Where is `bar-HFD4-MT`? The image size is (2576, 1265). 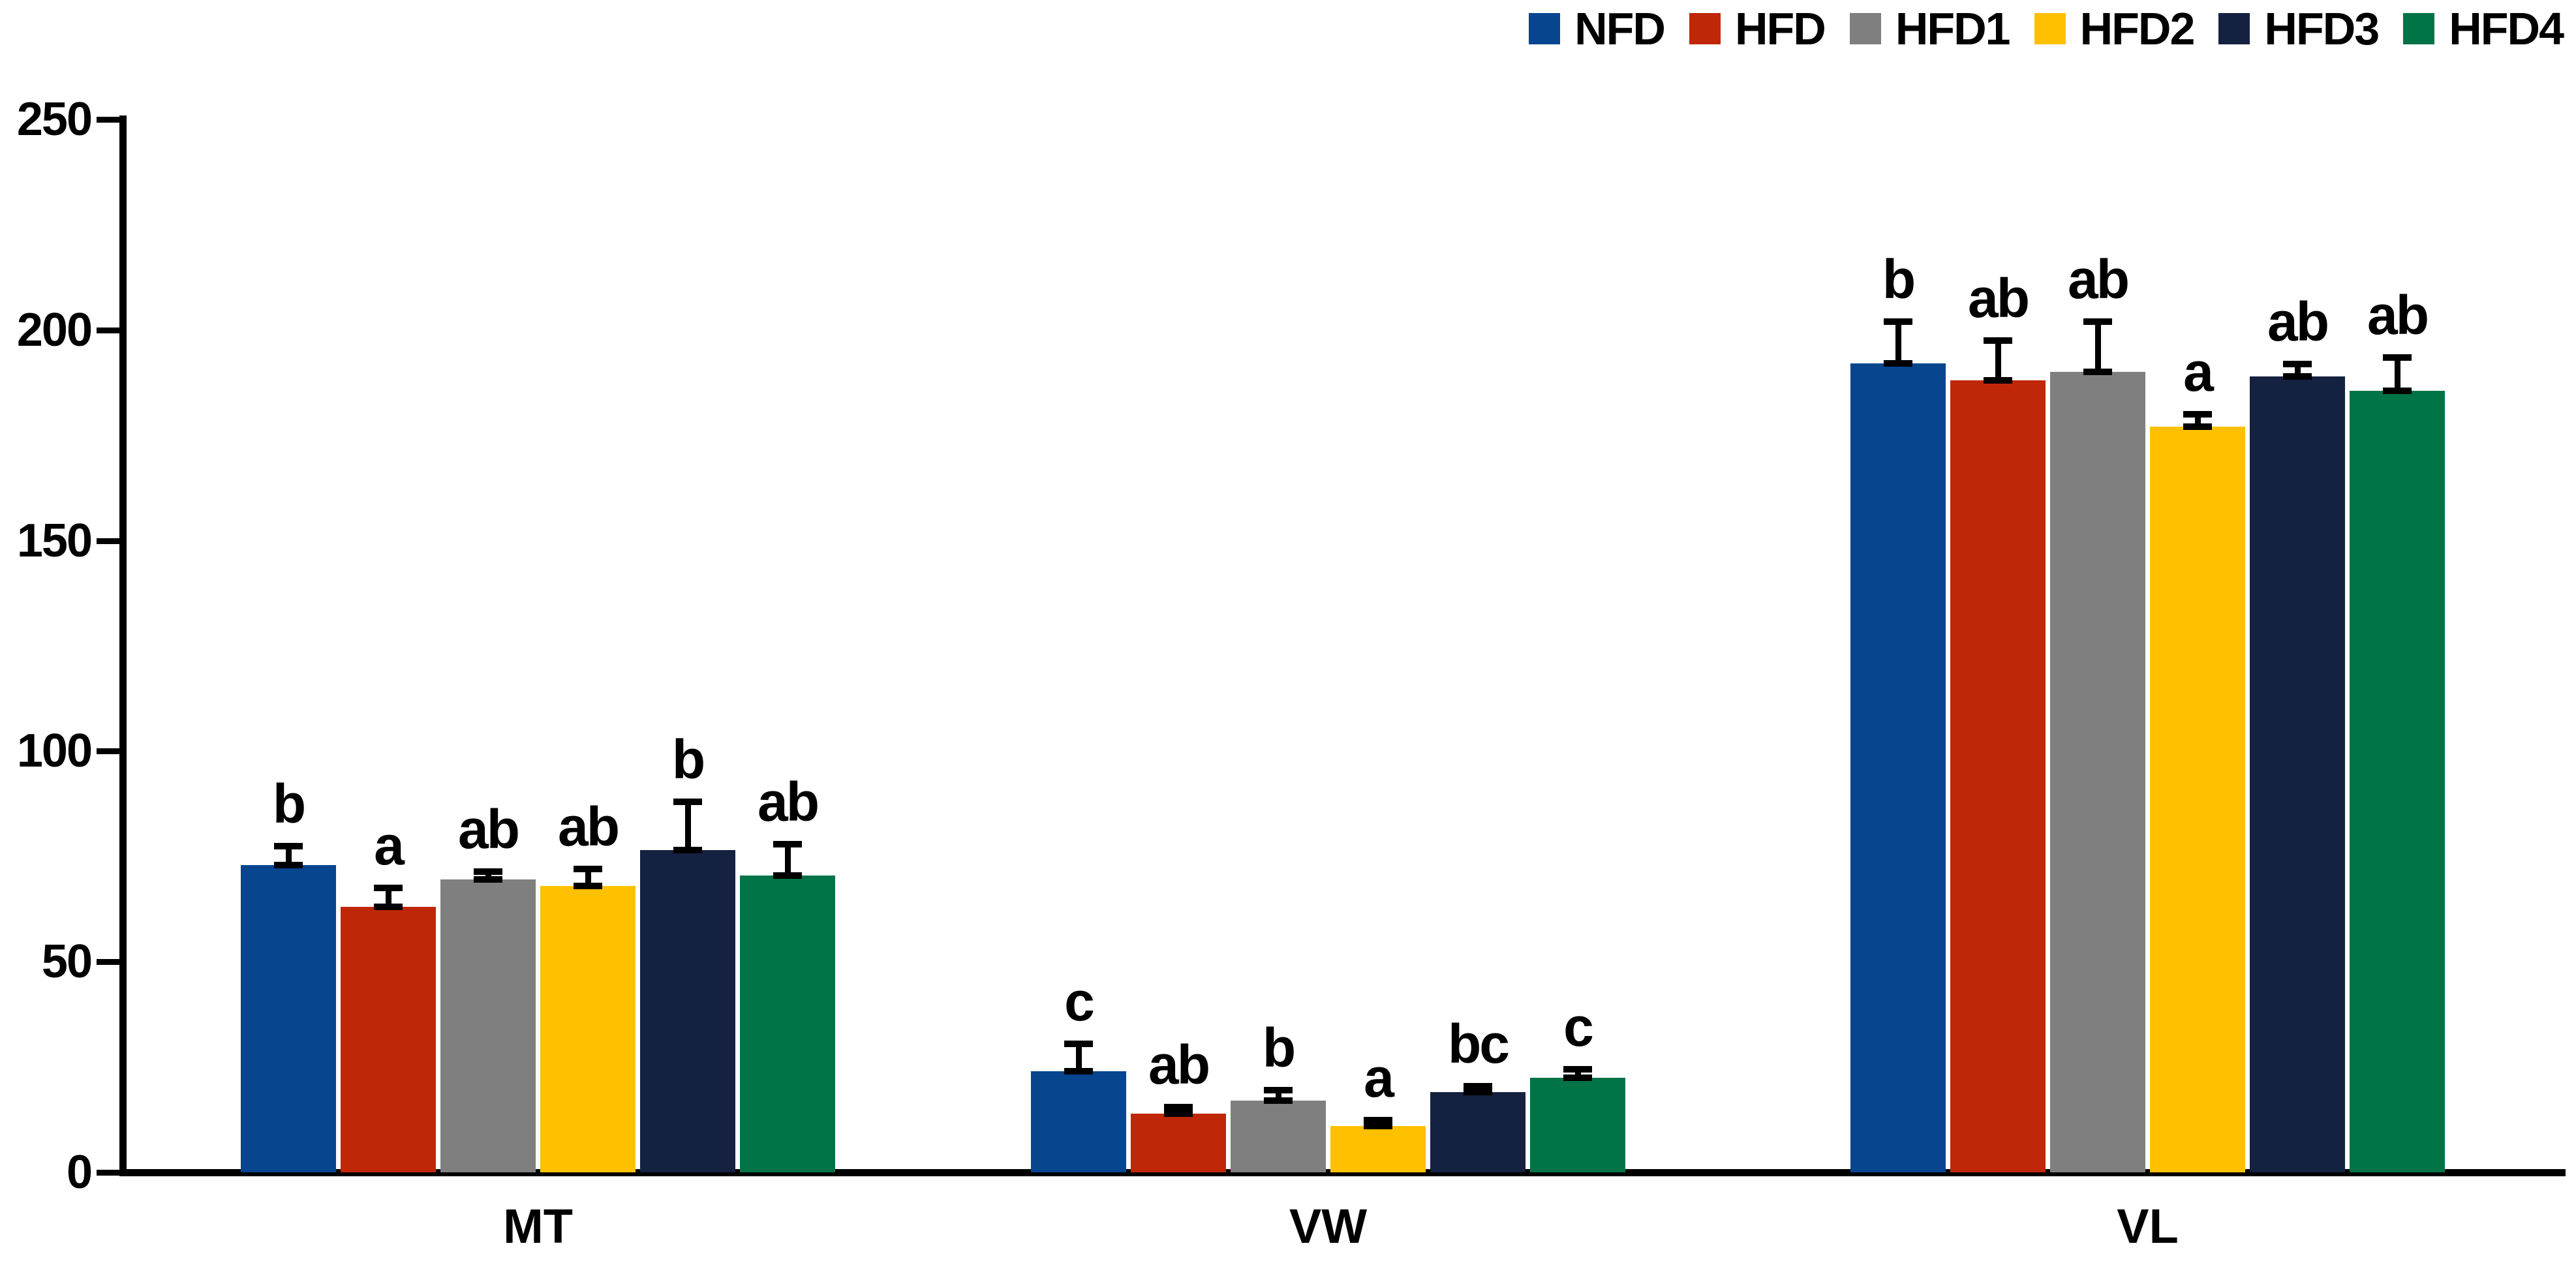 bar-HFD4-MT is located at coordinates (788, 1023).